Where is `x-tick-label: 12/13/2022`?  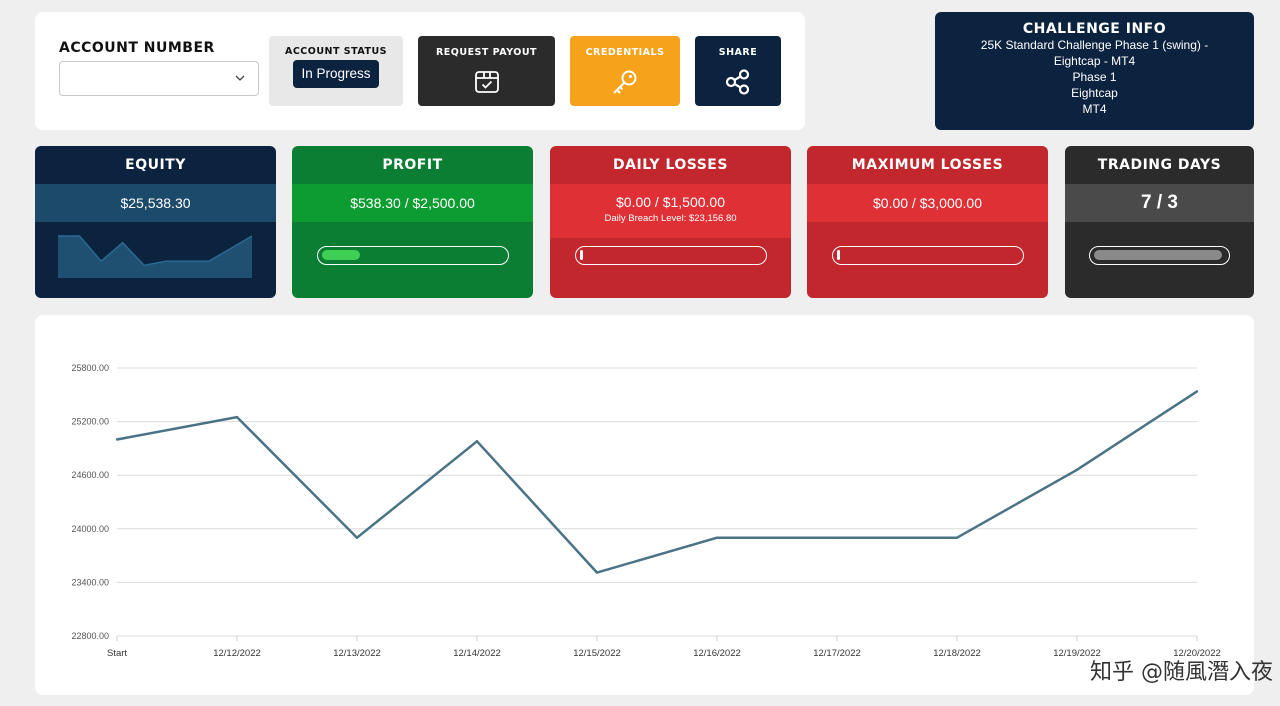
x-tick-label: 12/13/2022 is located at coordinates (357, 653).